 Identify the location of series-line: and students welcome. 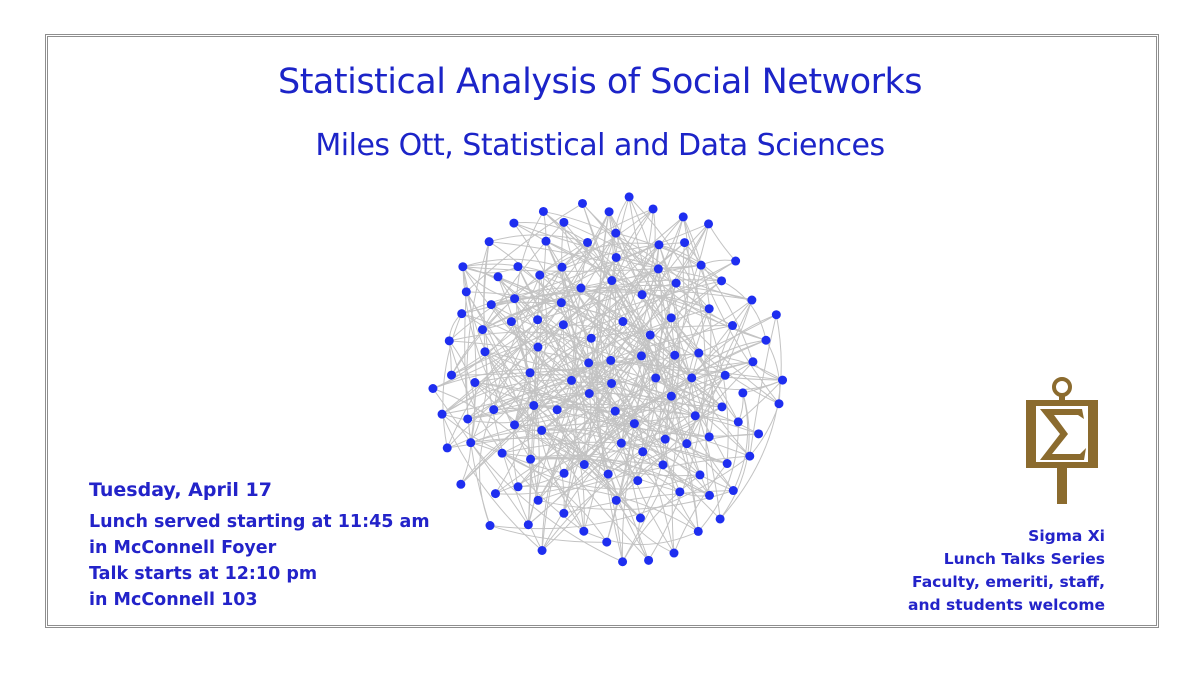
(1006, 605).